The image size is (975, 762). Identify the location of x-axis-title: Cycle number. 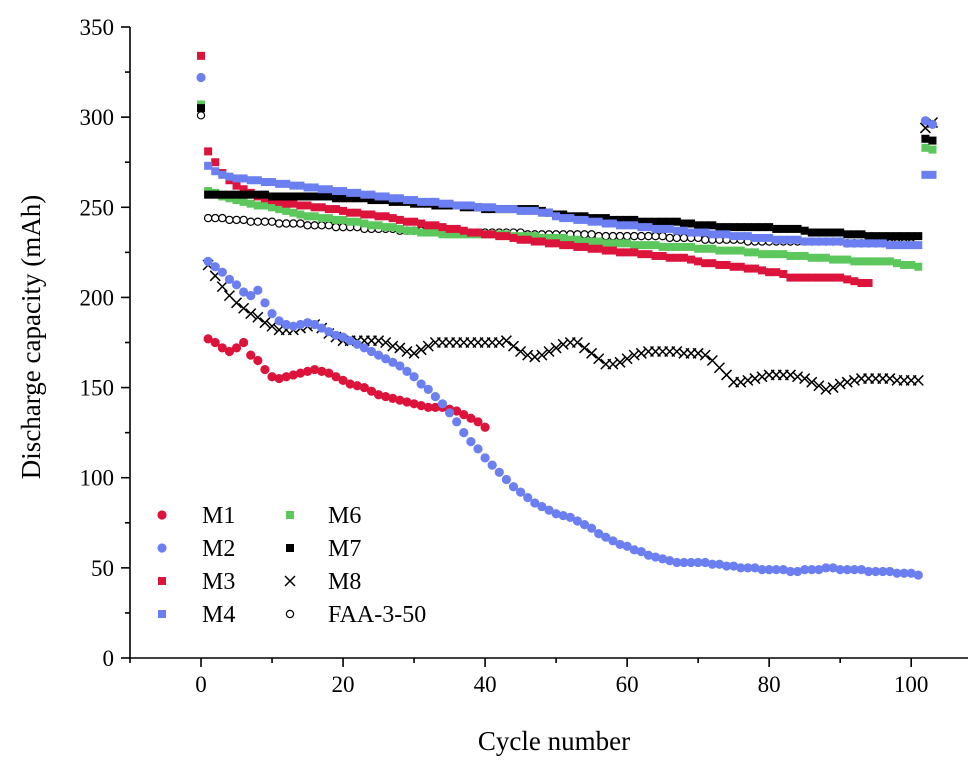
(554, 741).